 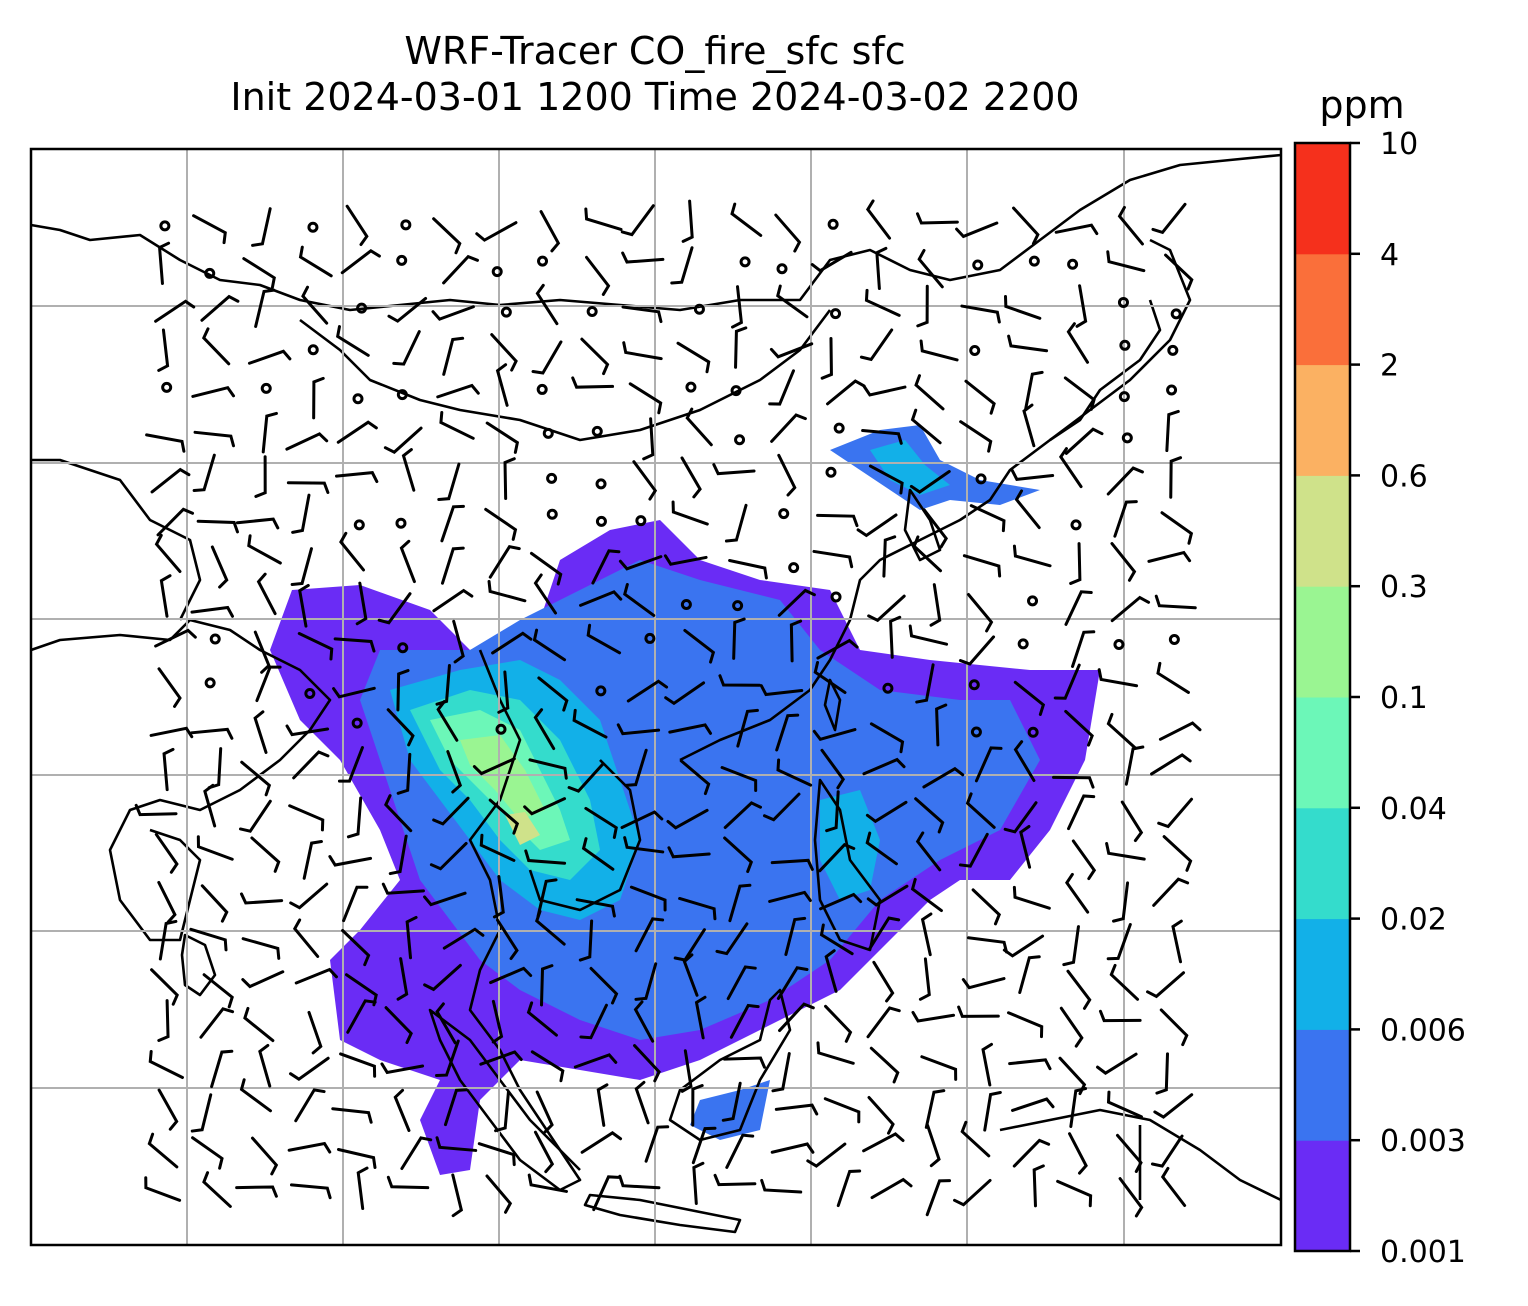 What do you see at coordinates (730, 1110) in the screenshot?
I see `field-indonesia-patch` at bounding box center [730, 1110].